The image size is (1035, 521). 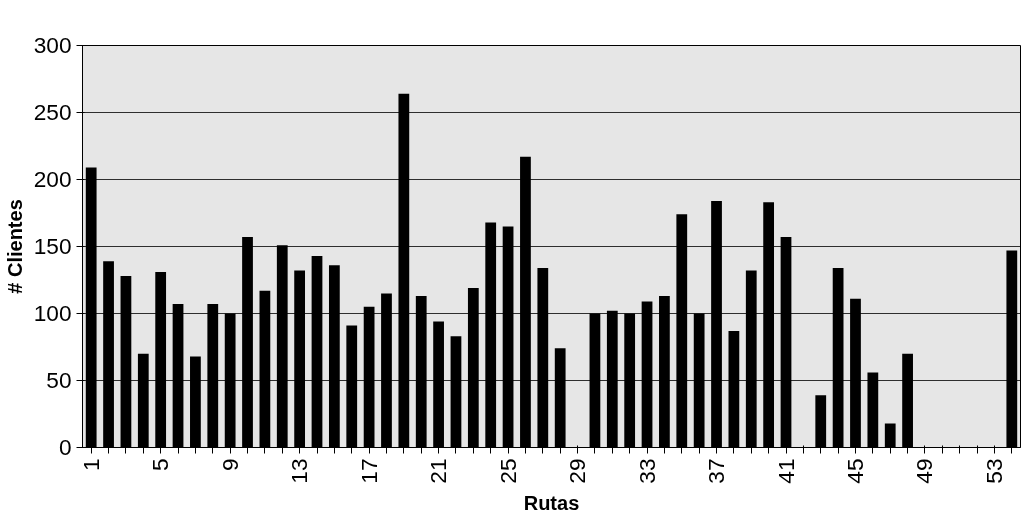 I want to click on y-tick-label: 250, so click(x=52, y=112).